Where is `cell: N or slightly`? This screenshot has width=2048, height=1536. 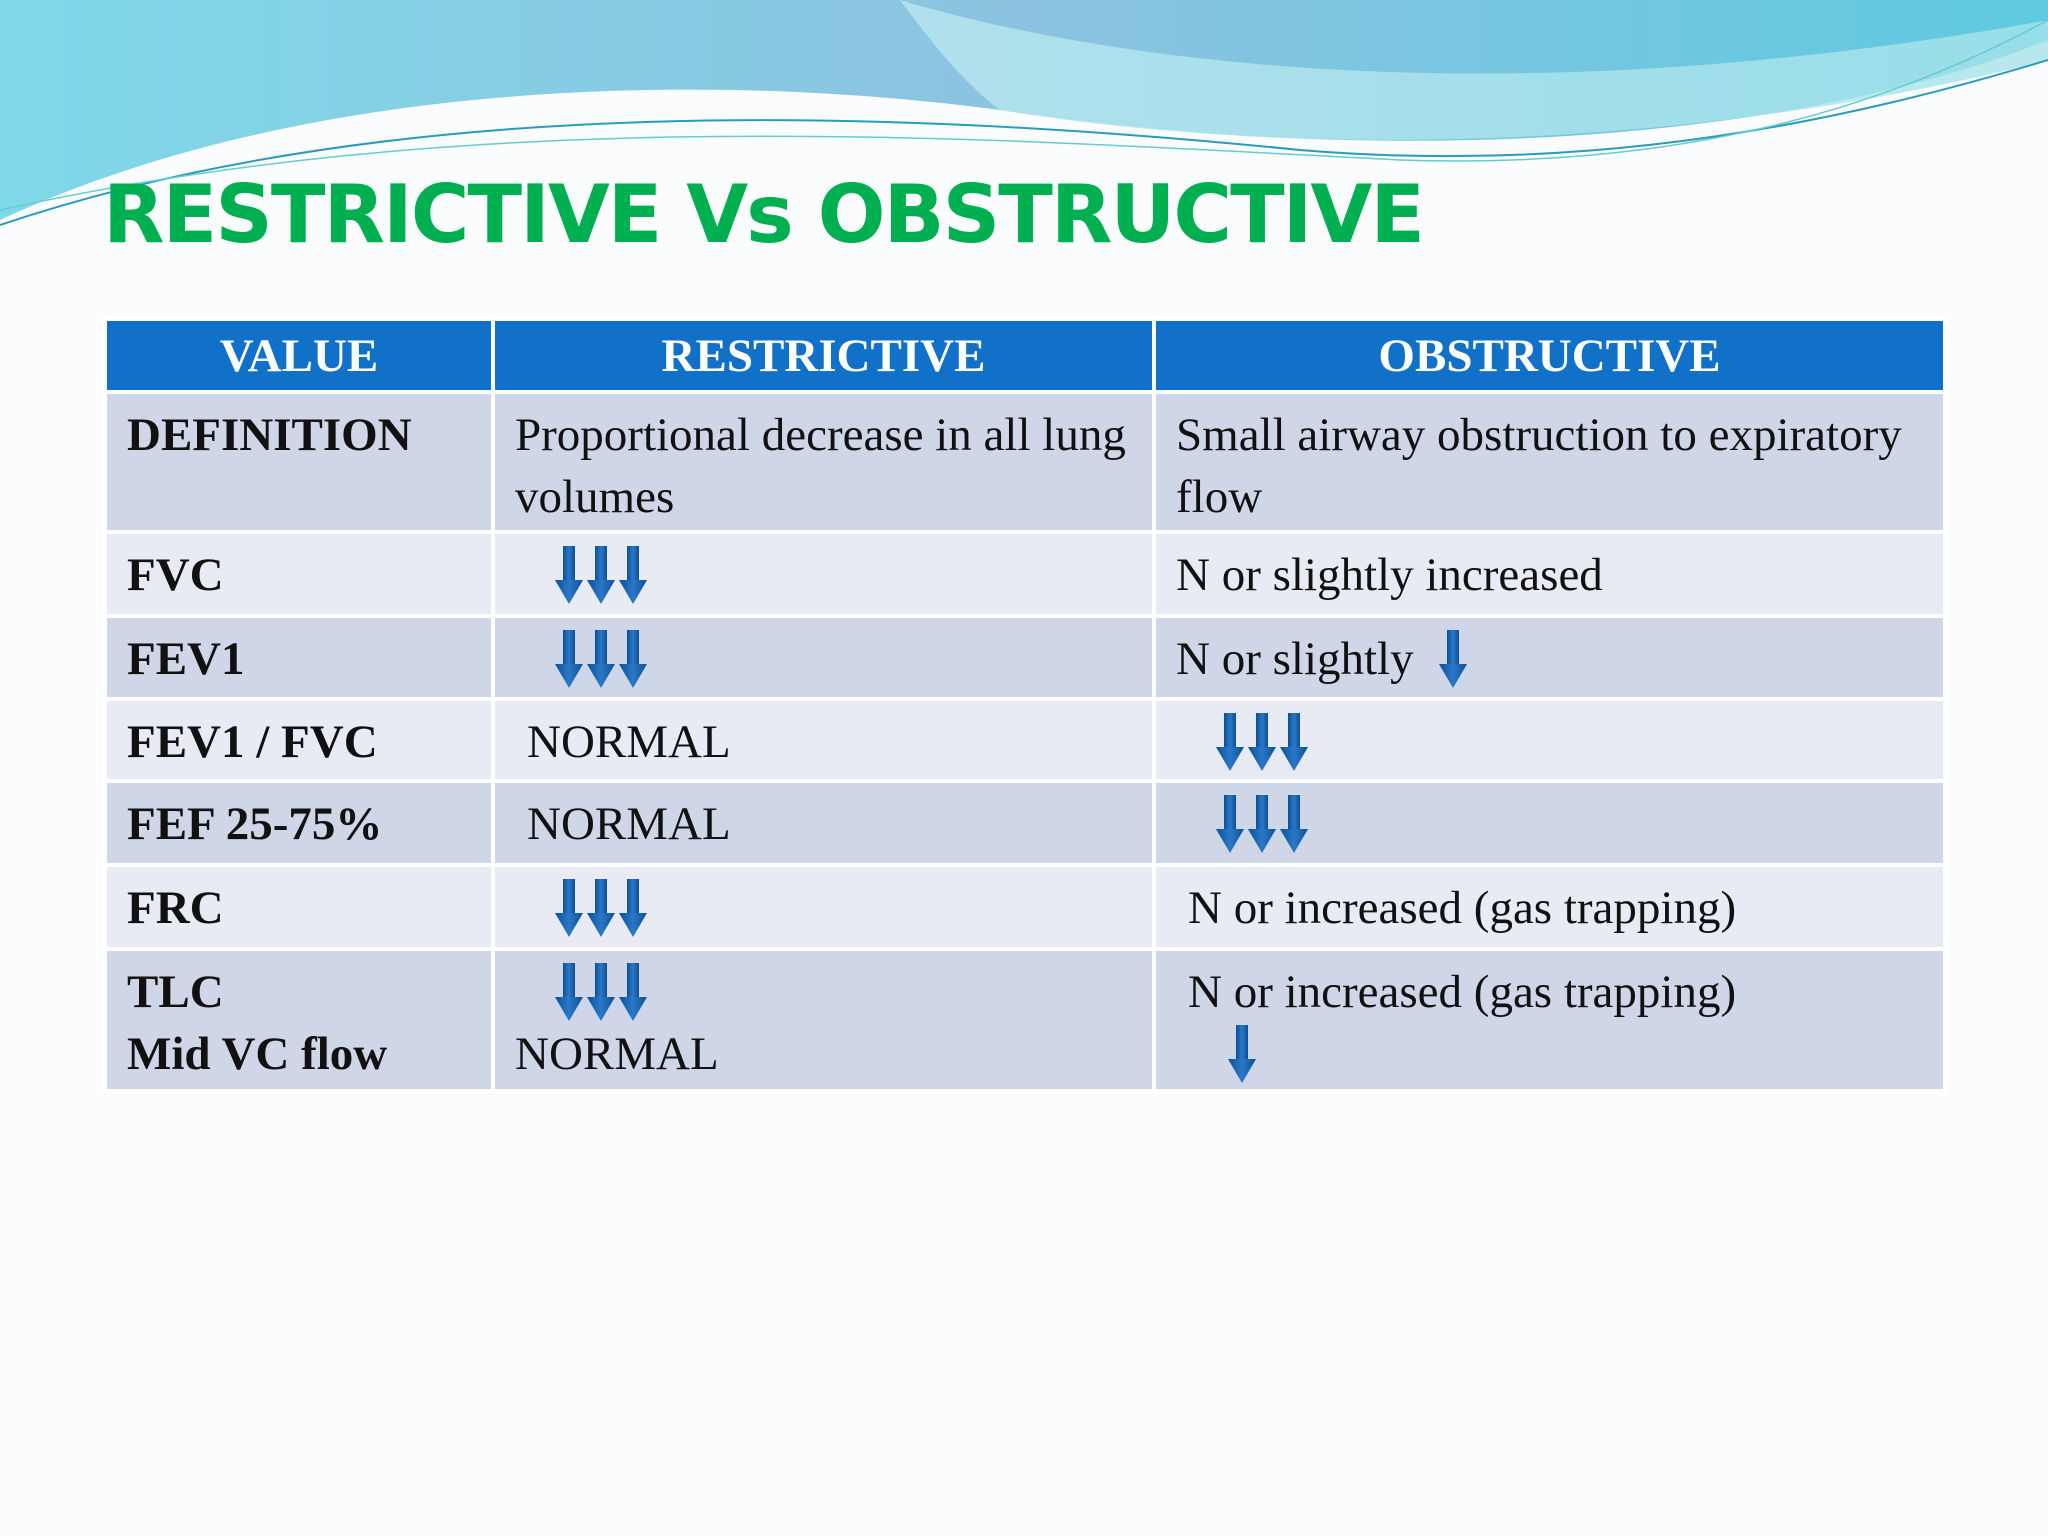 cell: N or slightly is located at coordinates (1549, 657).